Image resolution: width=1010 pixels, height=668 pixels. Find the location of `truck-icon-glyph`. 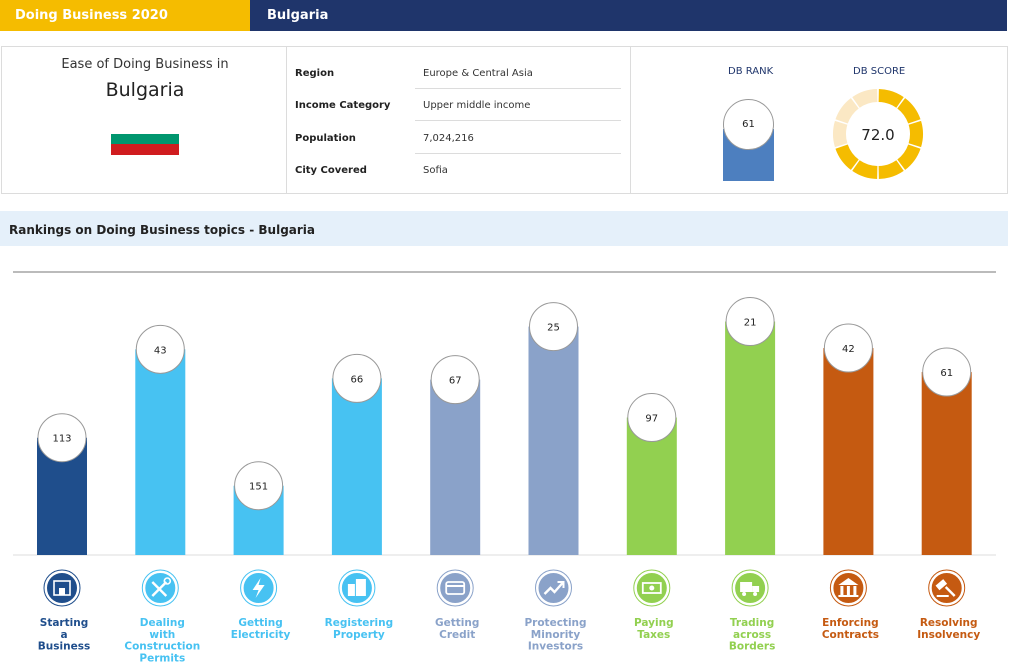

truck-icon-glyph is located at coordinates (750, 589).